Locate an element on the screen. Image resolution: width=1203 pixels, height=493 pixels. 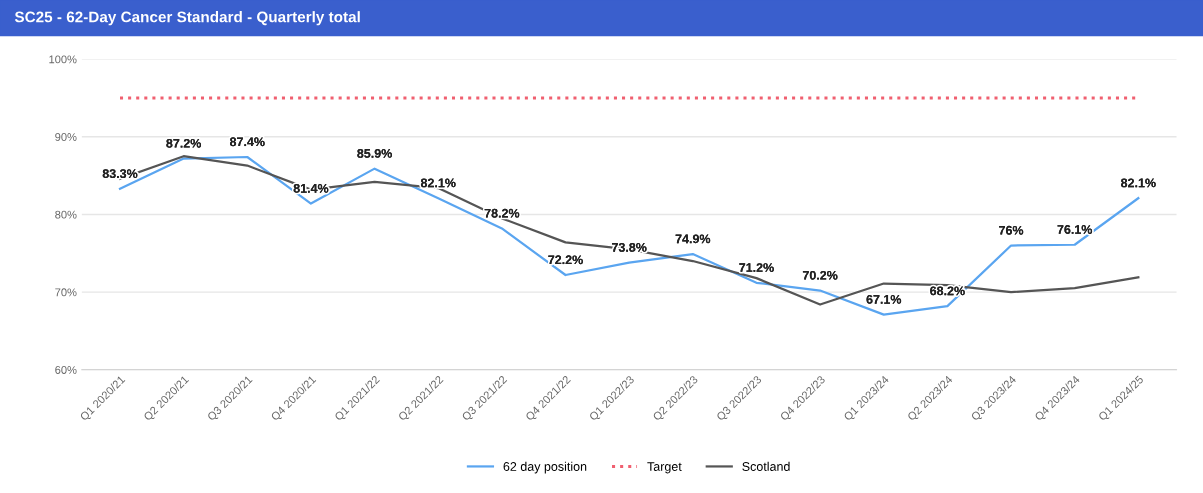
data-label: 67.1% is located at coordinates (884, 299).